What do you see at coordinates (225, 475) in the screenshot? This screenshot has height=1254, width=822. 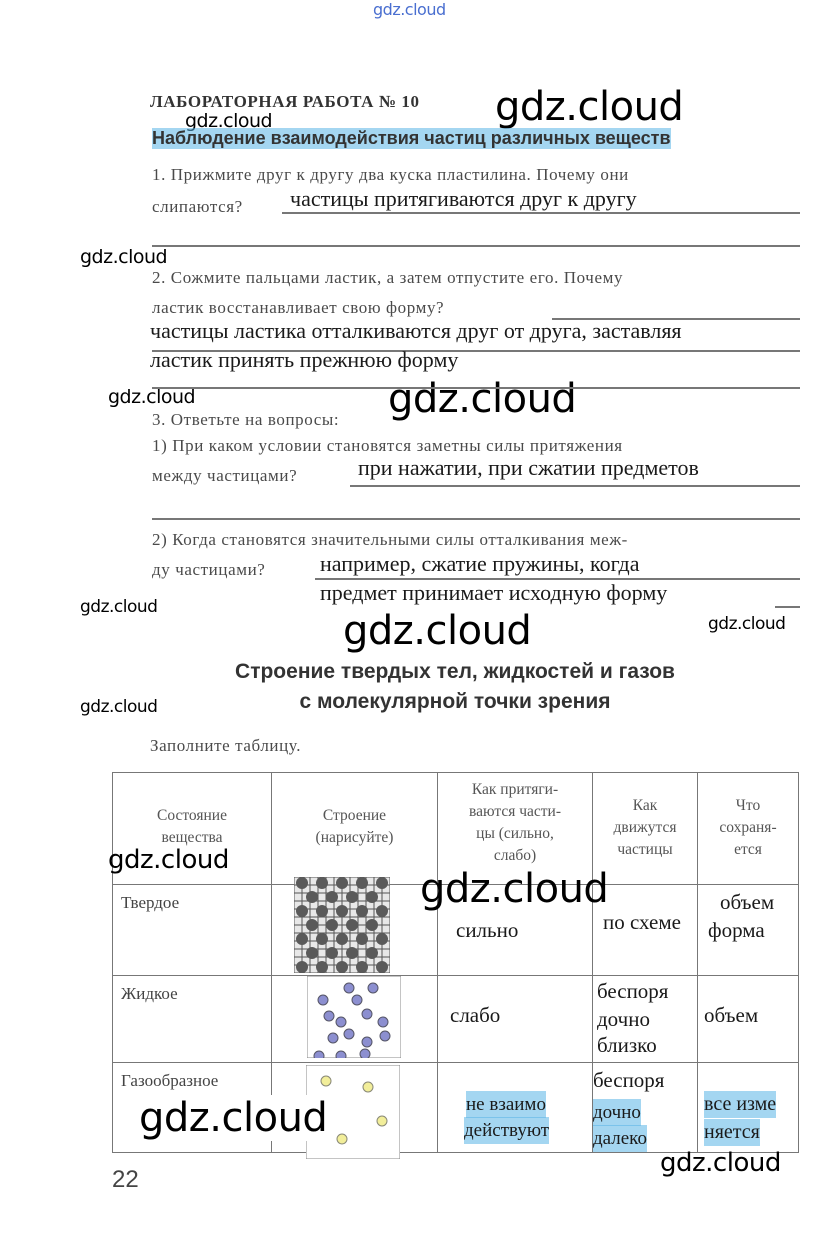 I see `question-3-1-text: между частицами?` at bounding box center [225, 475].